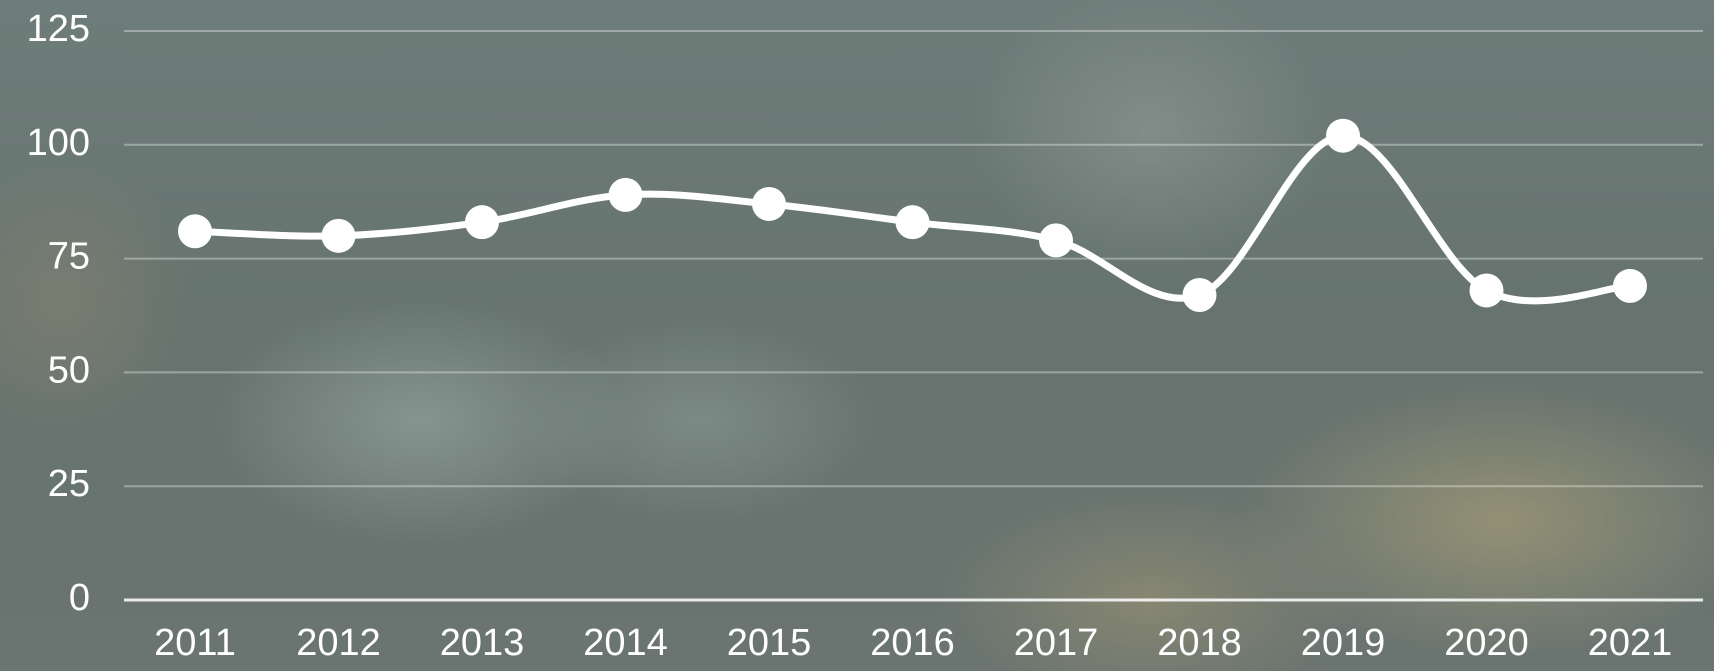 This screenshot has height=671, width=1714. What do you see at coordinates (338, 643) in the screenshot?
I see `x-tick-label: 2012` at bounding box center [338, 643].